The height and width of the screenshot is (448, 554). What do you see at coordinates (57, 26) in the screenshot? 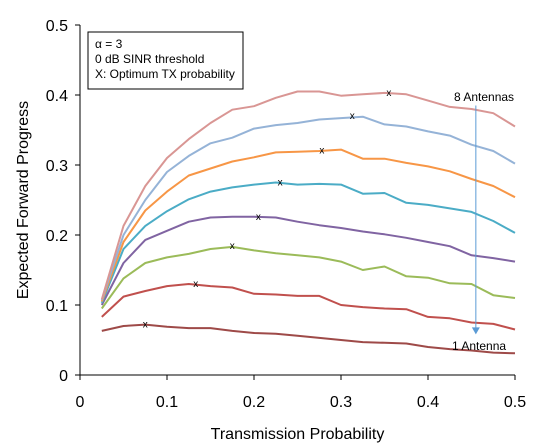
I see `y-tick-label: 0.5` at bounding box center [57, 26].